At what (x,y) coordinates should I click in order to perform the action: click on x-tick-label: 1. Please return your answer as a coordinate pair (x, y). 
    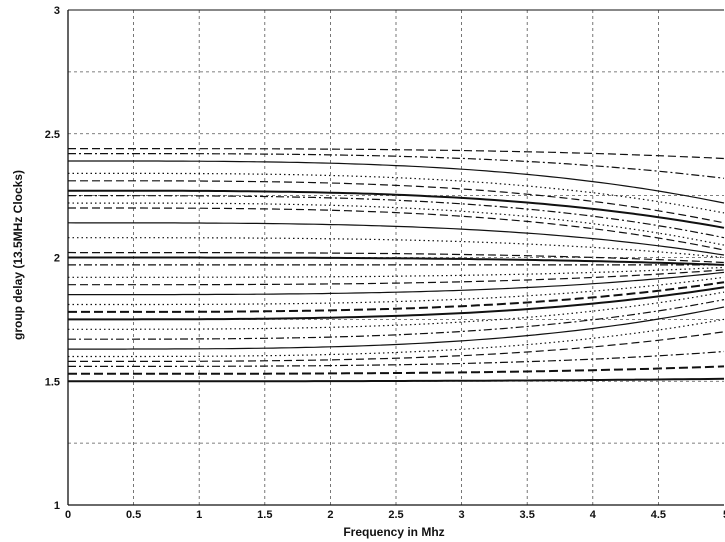
    Looking at the image, I should click on (199, 515).